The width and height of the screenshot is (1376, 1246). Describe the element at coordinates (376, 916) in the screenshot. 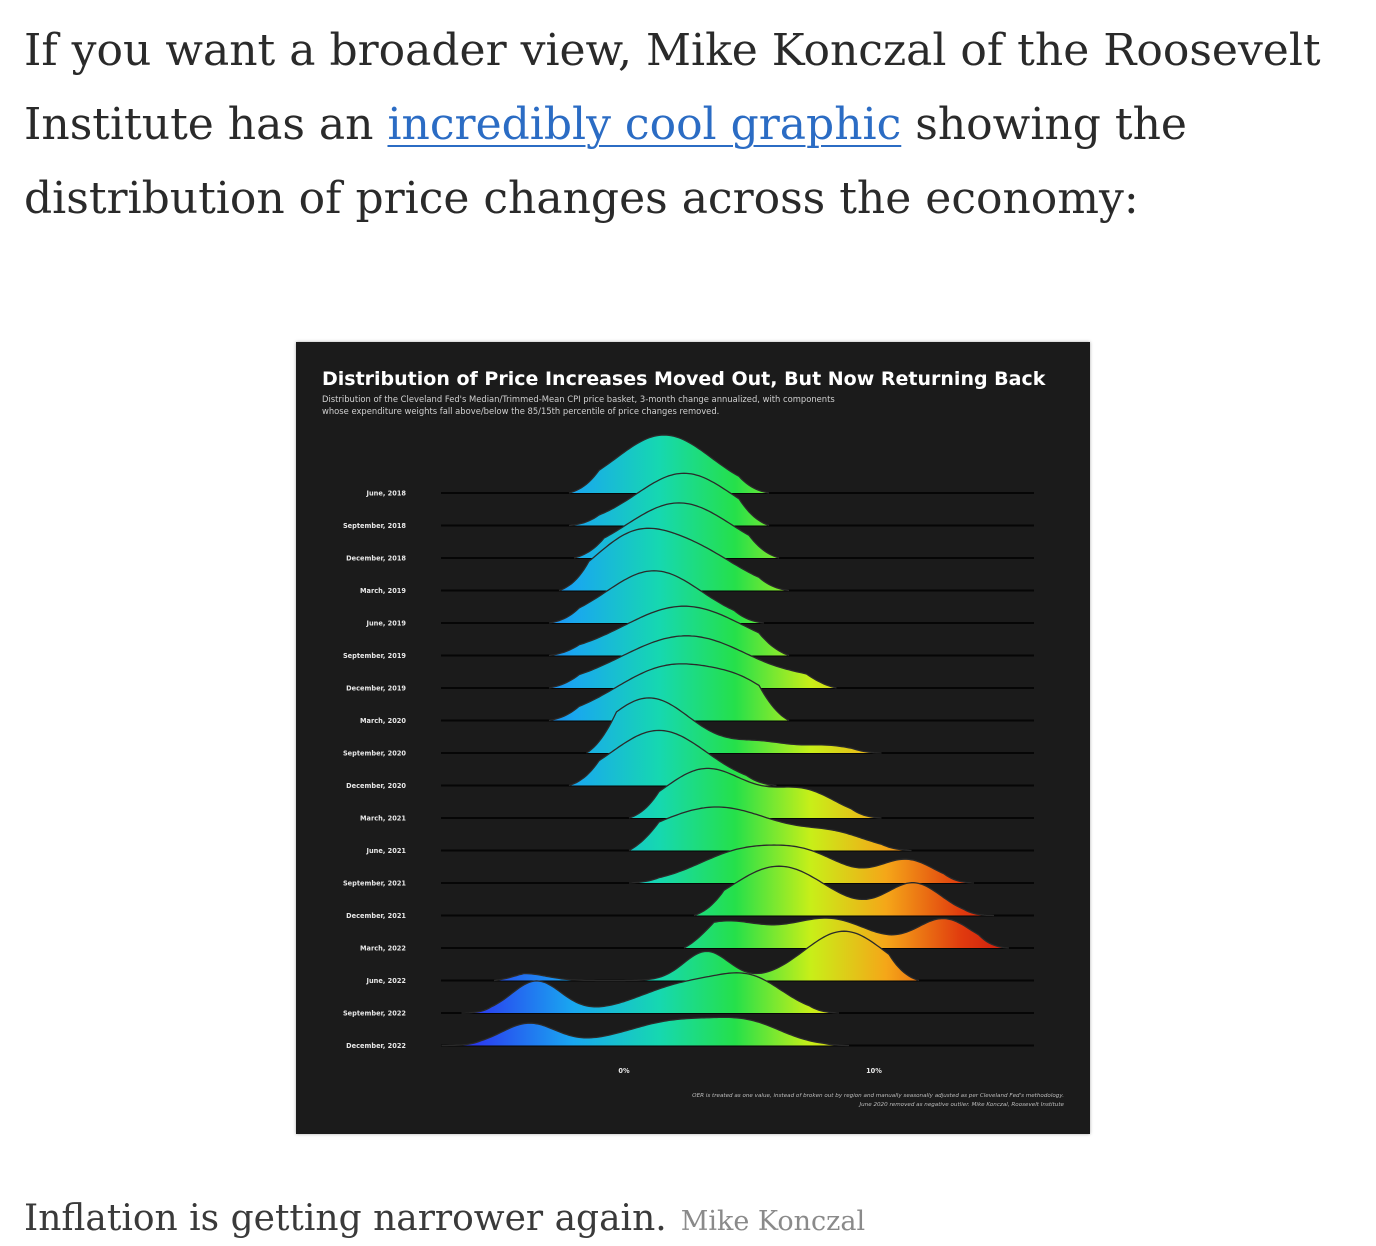

I see `row-label-december-2021: December, 2021` at that location.